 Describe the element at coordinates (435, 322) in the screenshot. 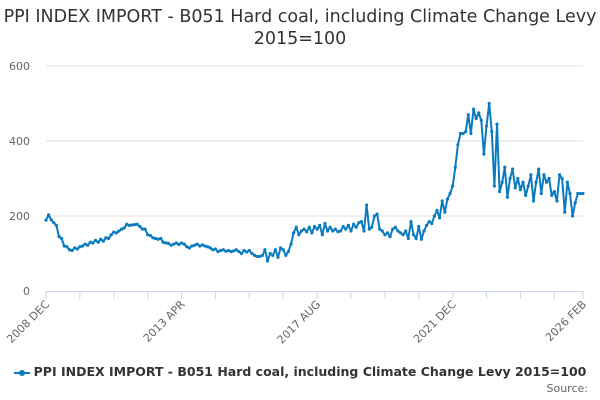

I see `x-tick-label: 2021 DEC` at that location.